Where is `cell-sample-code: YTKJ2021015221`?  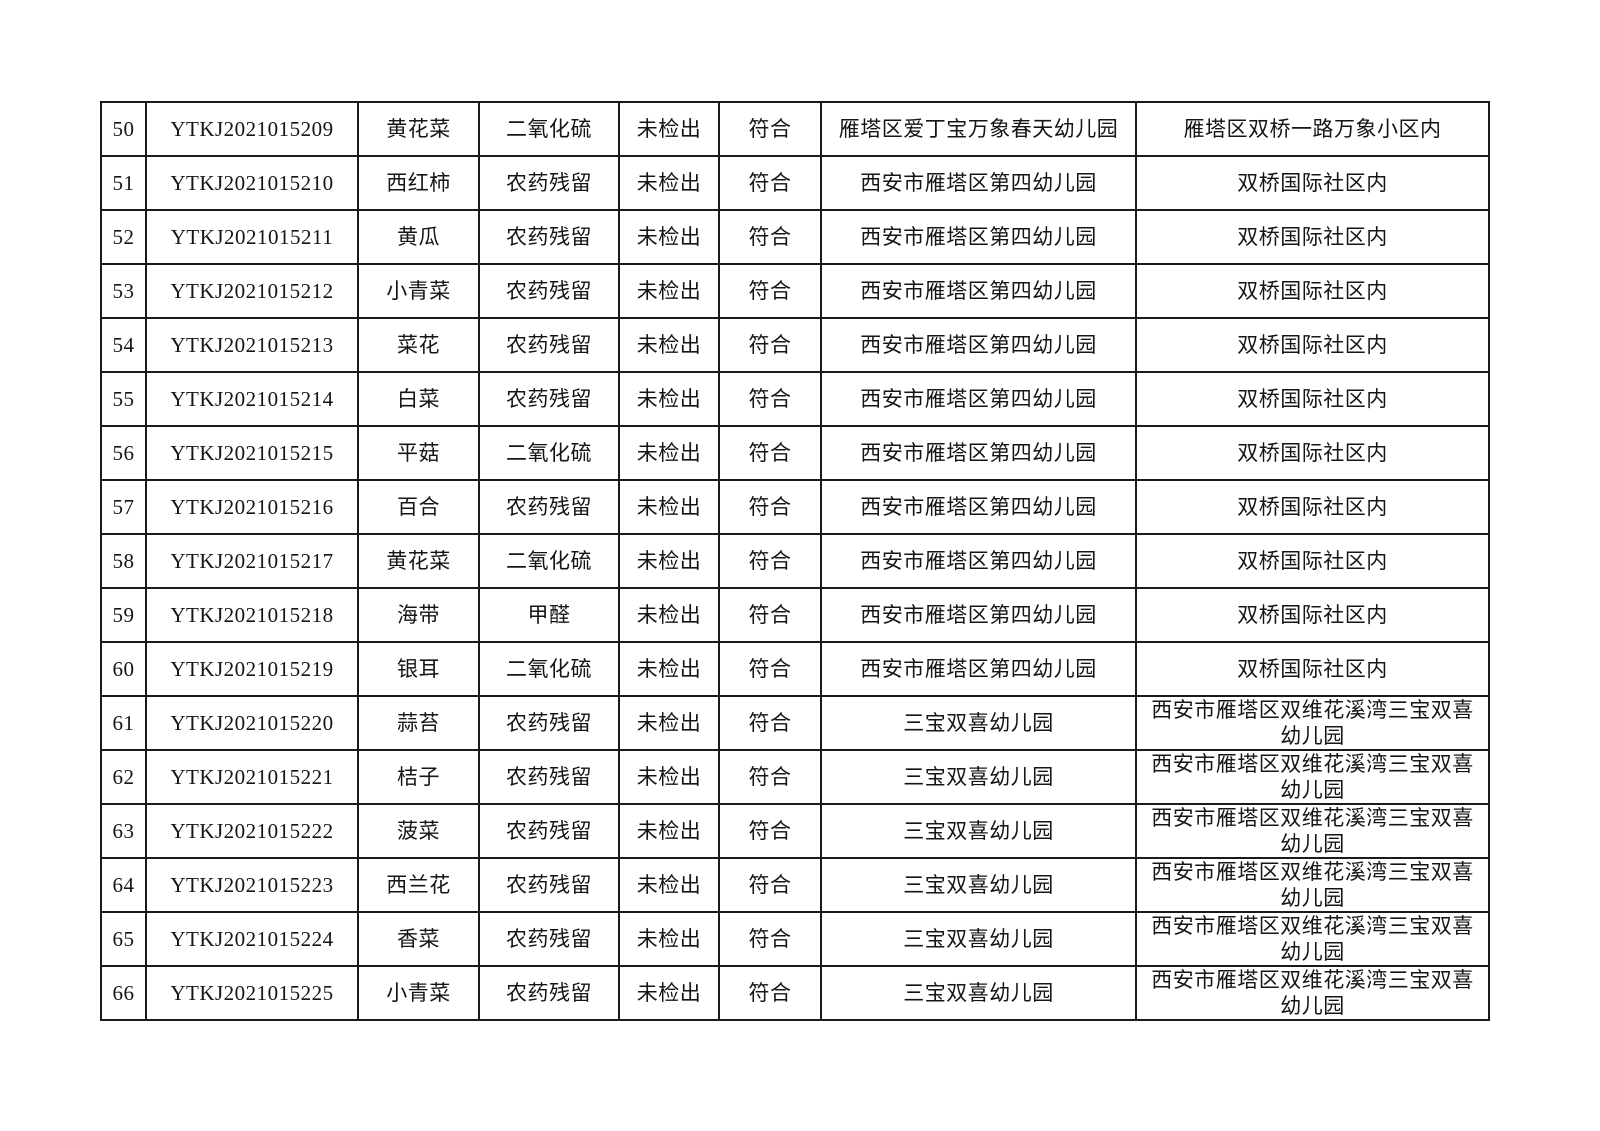
cell-sample-code: YTKJ2021015221 is located at coordinates (252, 777).